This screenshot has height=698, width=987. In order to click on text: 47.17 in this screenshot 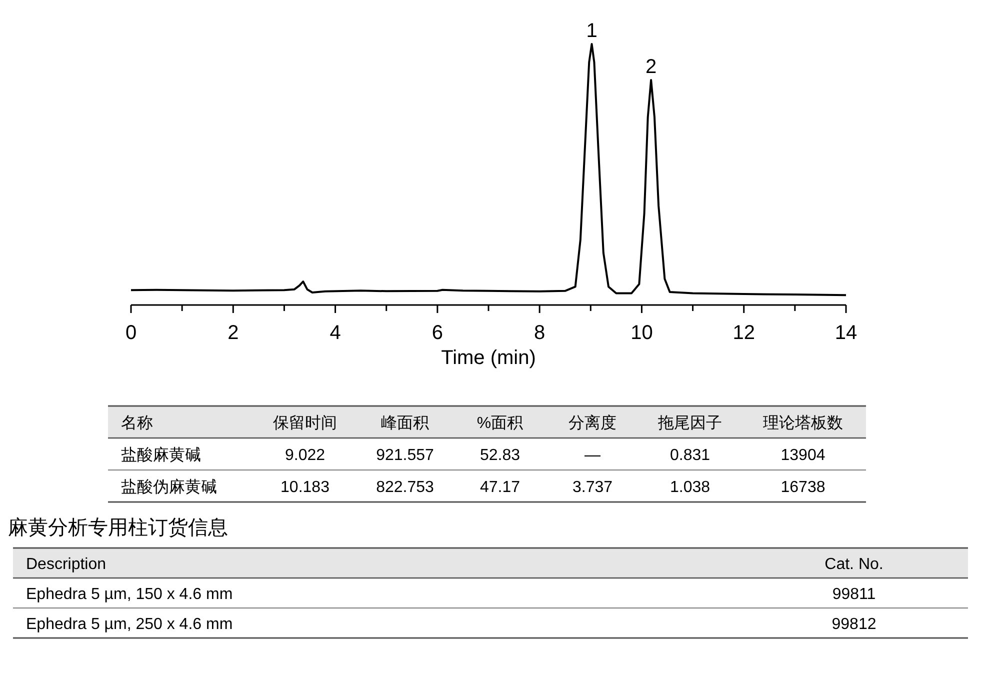, I will do `click(500, 487)`.